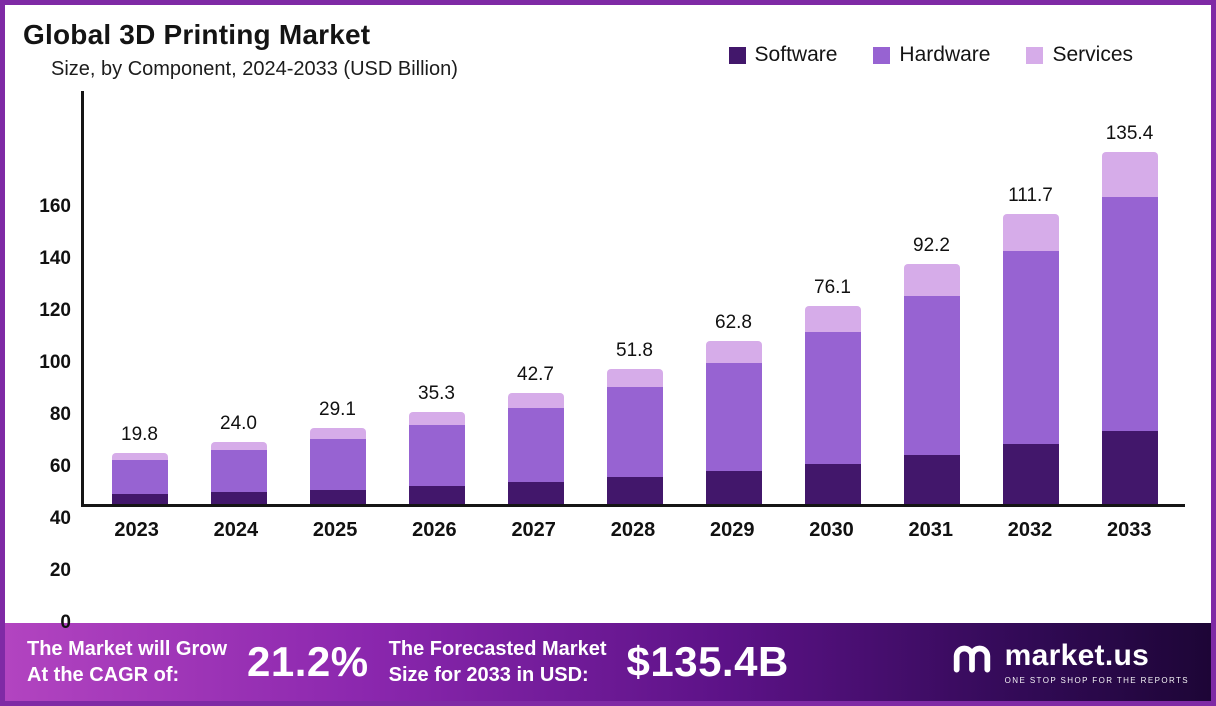  What do you see at coordinates (127, 662) in the screenshot?
I see `cagr-label: The Market will Grow At the CAGR of:` at bounding box center [127, 662].